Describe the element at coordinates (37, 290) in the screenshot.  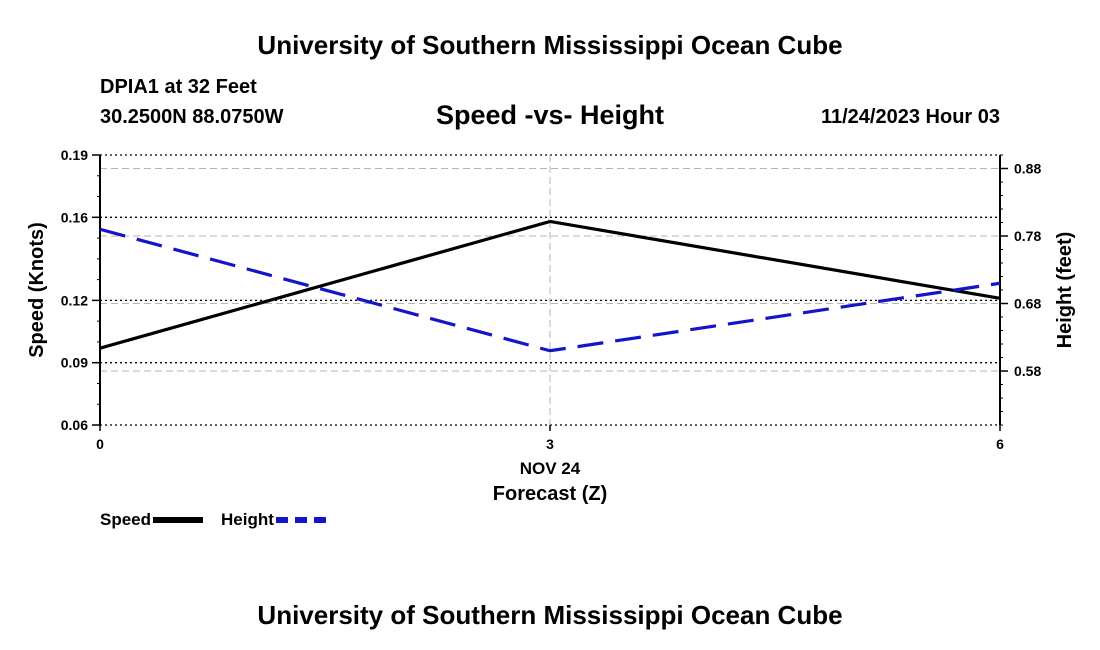
I see `speed-axis-title: Speed (Knots)` at that location.